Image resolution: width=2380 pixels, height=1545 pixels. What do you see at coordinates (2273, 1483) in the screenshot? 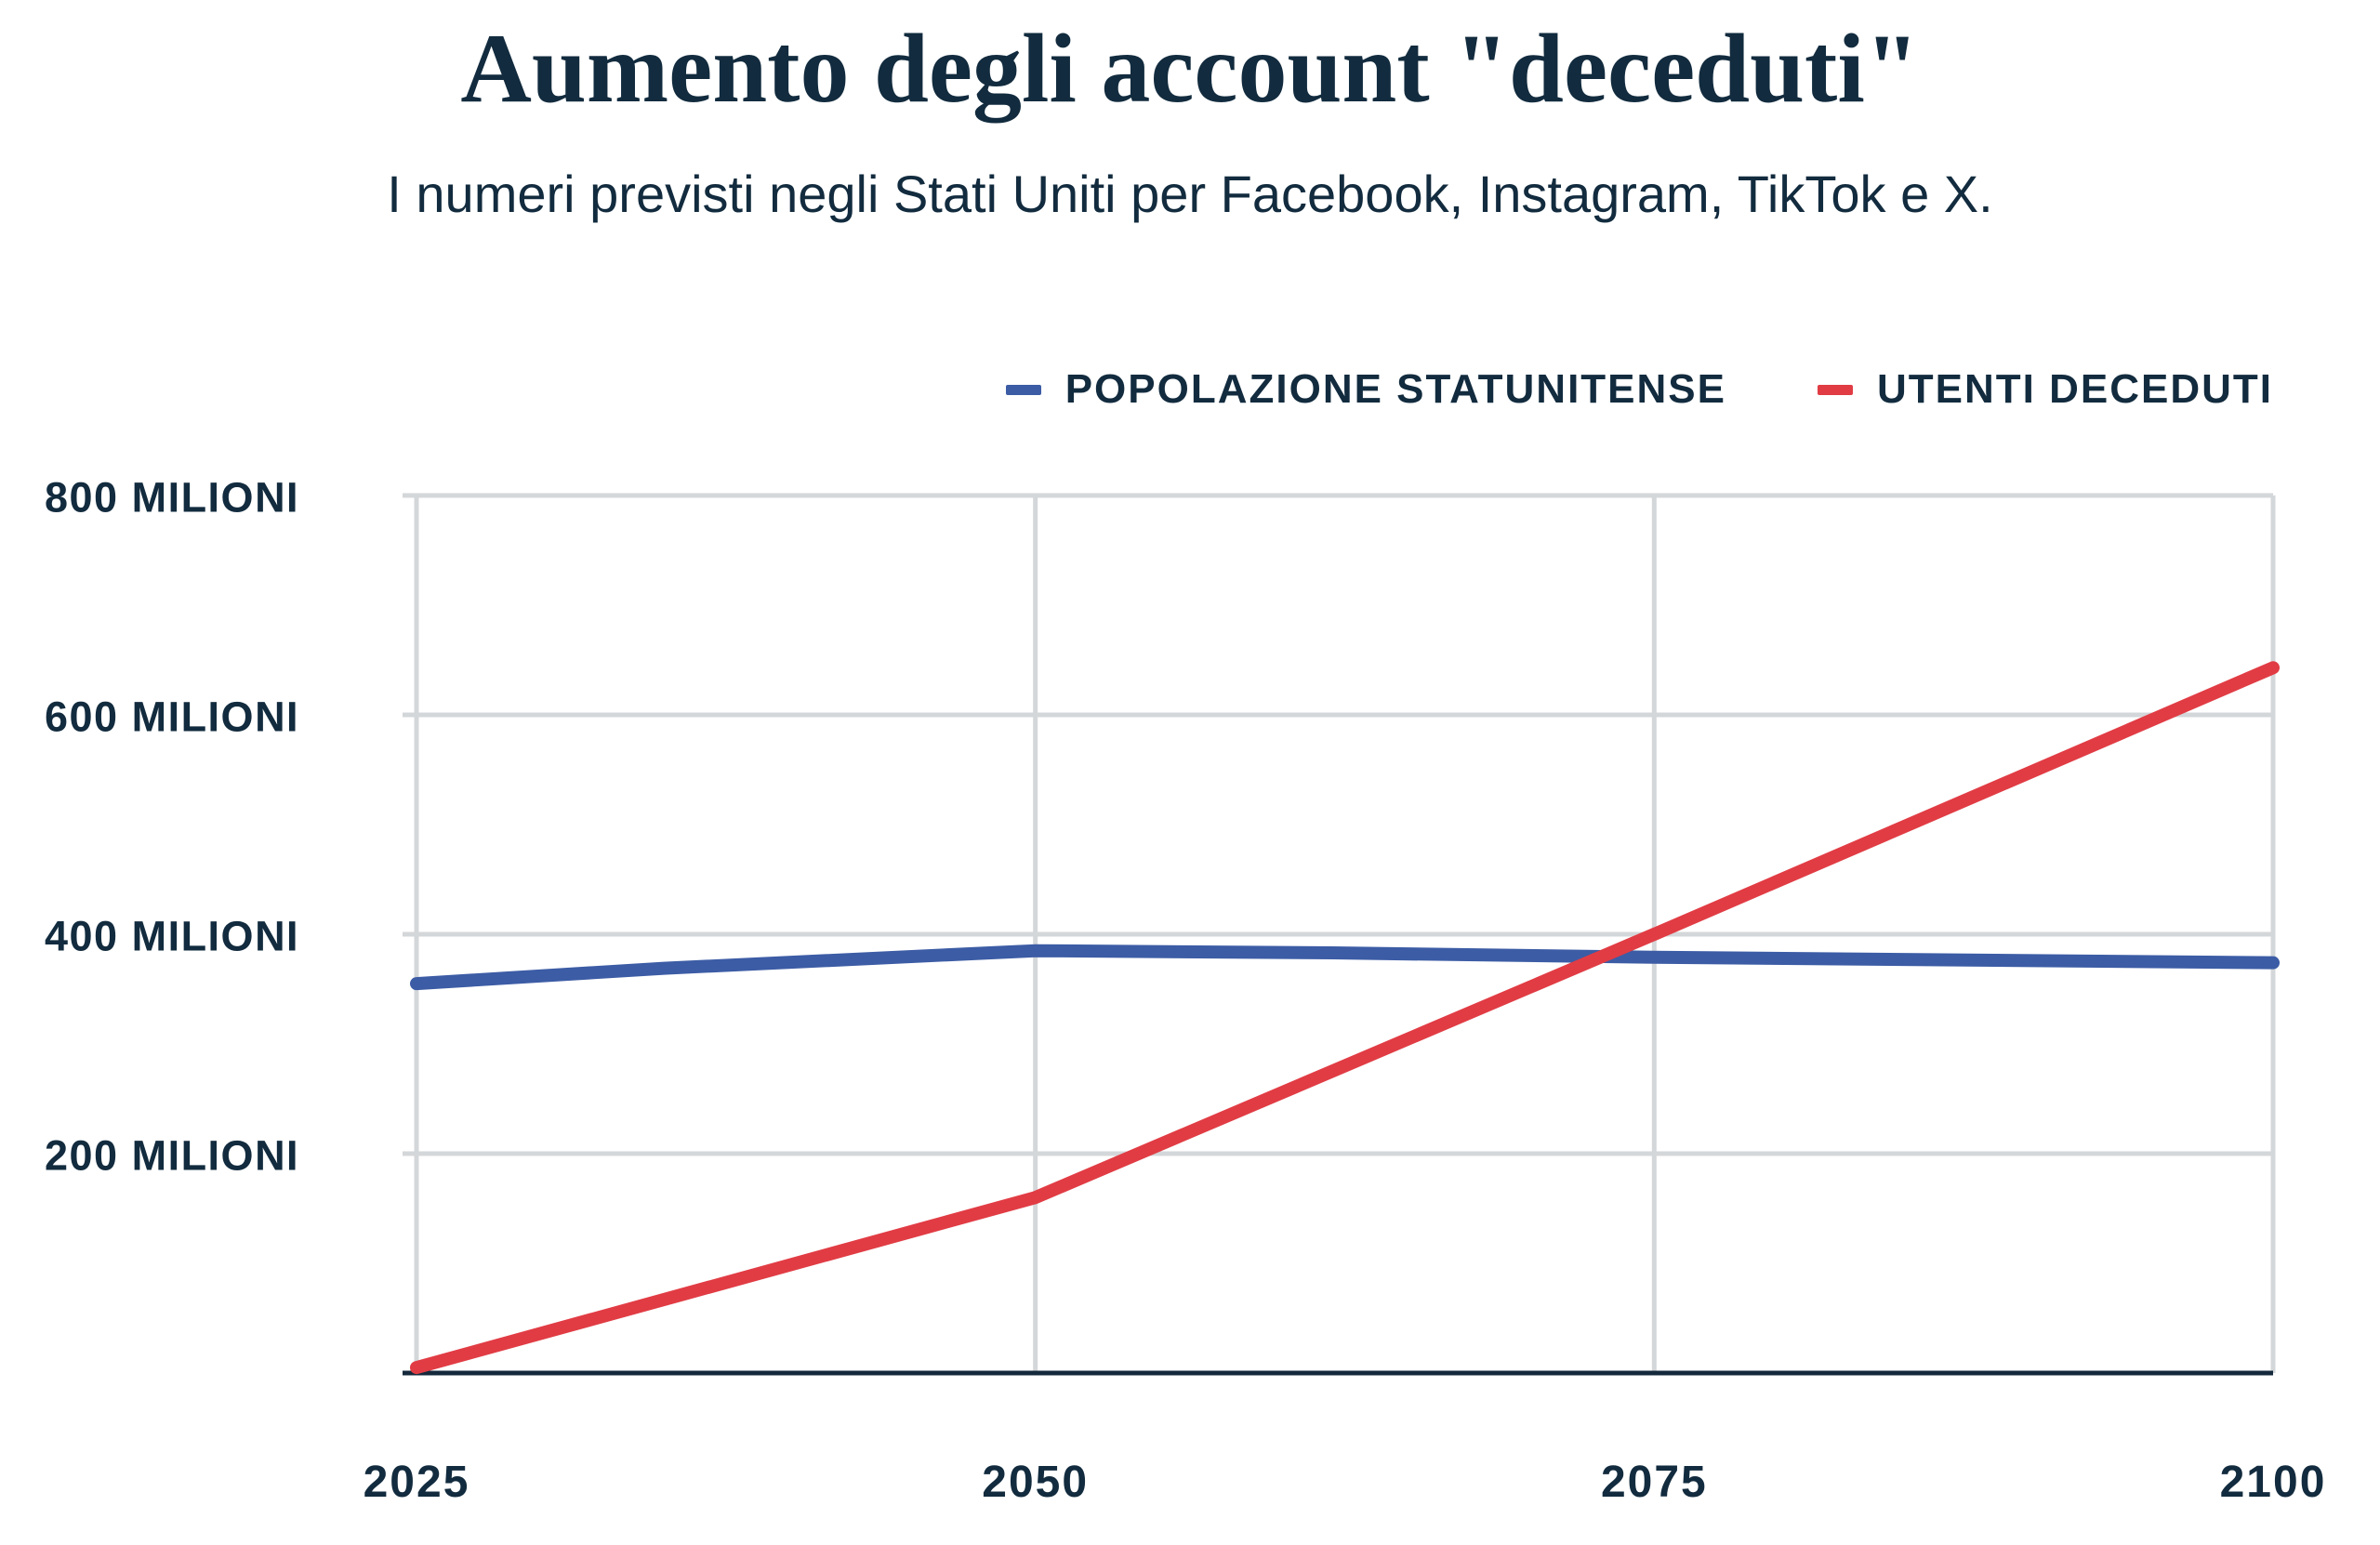
I see `x-tick-label: 2100` at bounding box center [2273, 1483].